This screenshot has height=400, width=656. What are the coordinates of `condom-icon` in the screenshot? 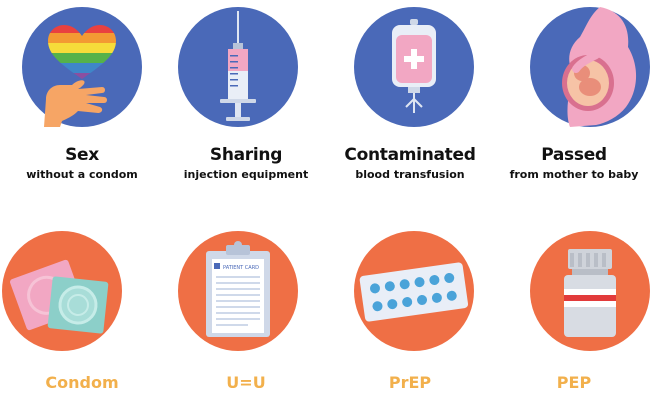 It's located at (62, 291).